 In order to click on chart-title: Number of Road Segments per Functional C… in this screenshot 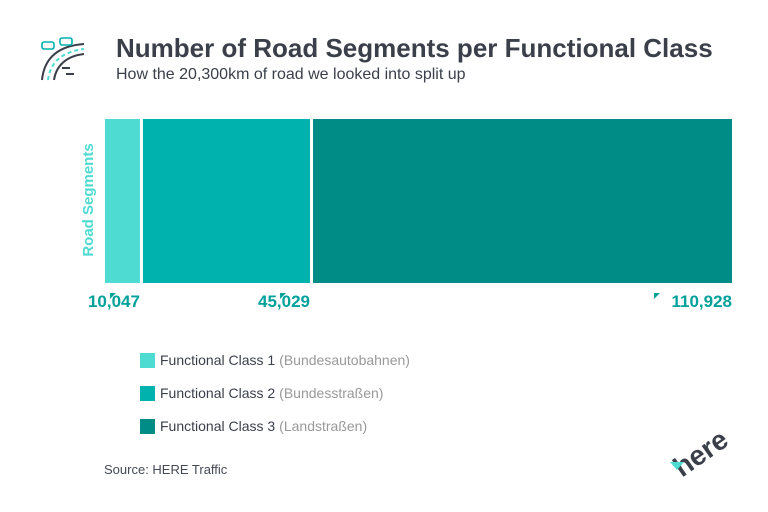, I will do `click(414, 48)`.